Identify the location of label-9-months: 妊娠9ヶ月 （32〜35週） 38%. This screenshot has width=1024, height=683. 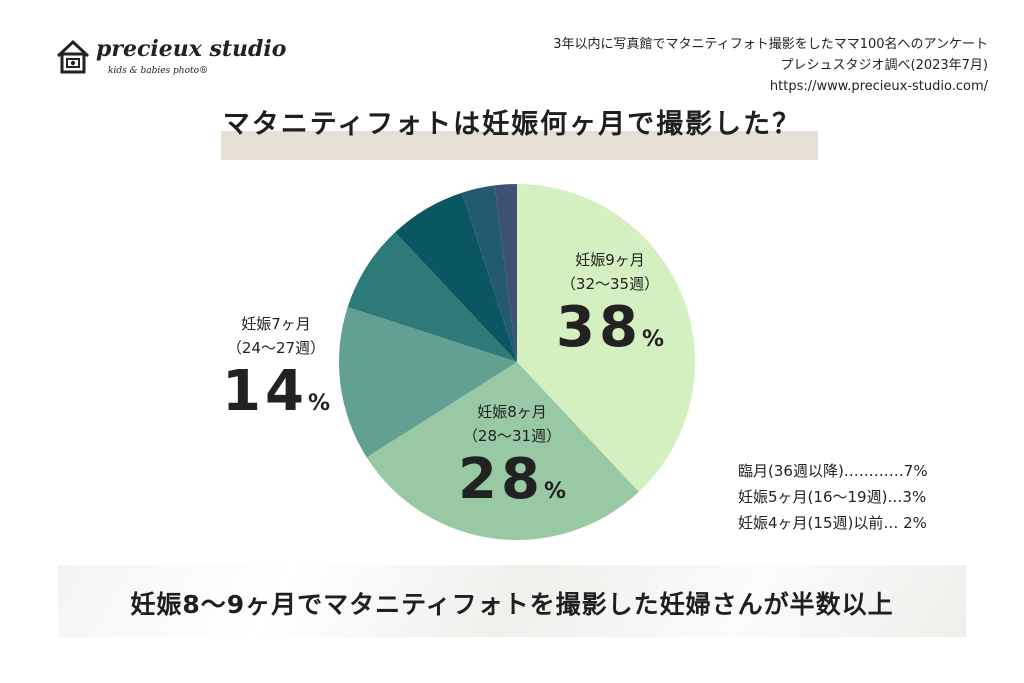
(610, 310).